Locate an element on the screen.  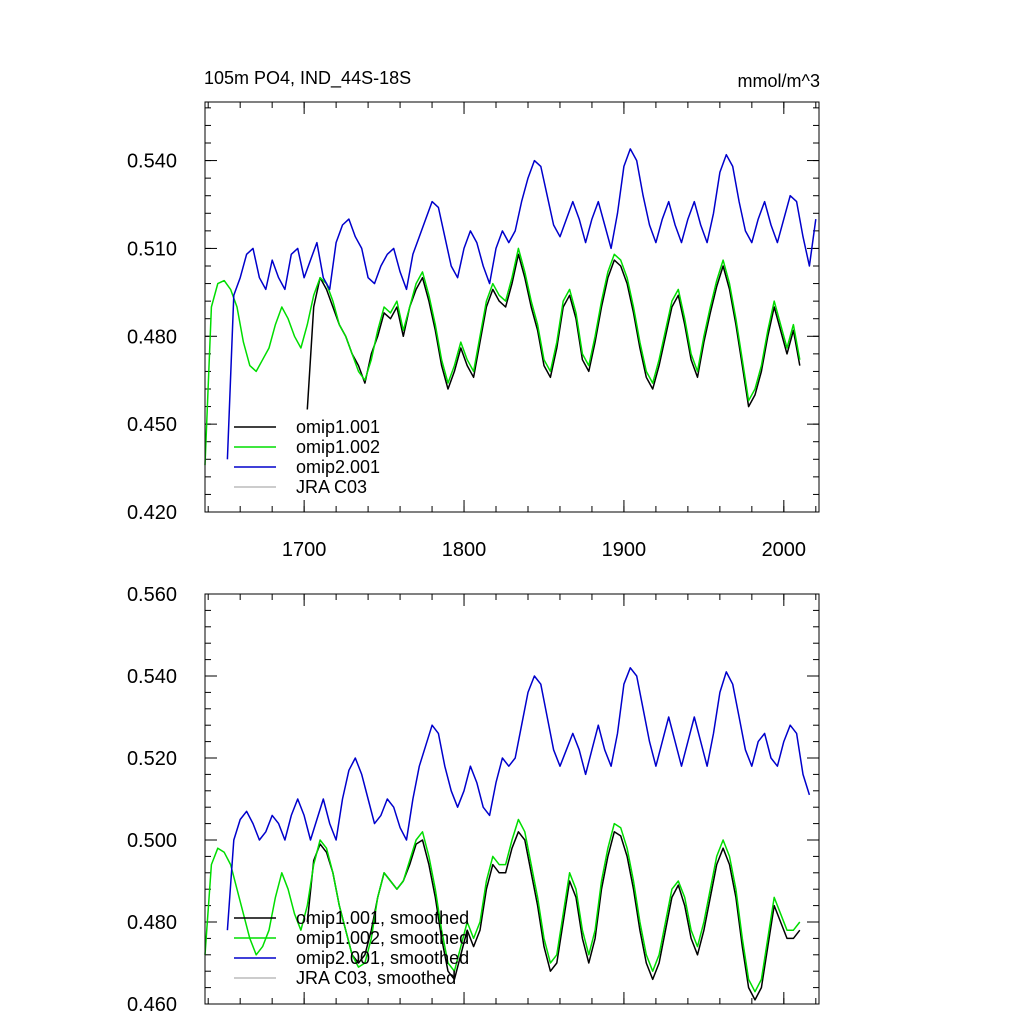
x-tick-label: 1900 is located at coordinates (624, 550).